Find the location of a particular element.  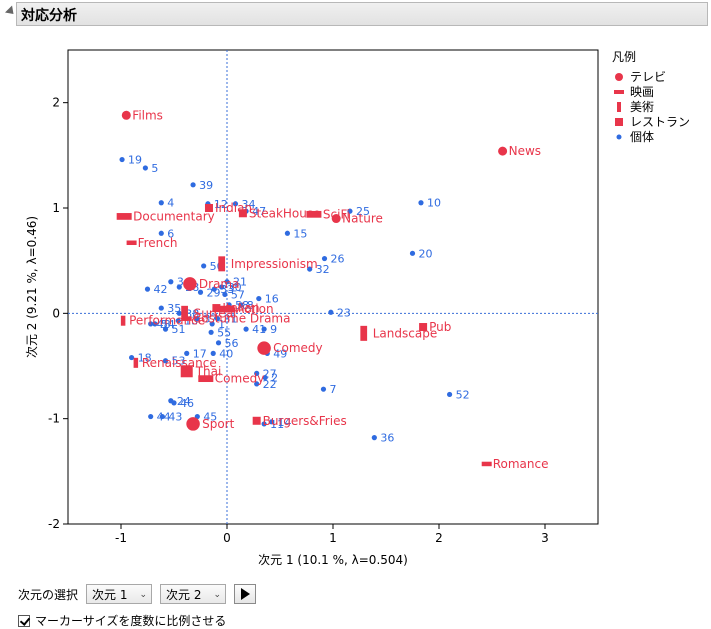

individual-label: 29 is located at coordinates (214, 292).